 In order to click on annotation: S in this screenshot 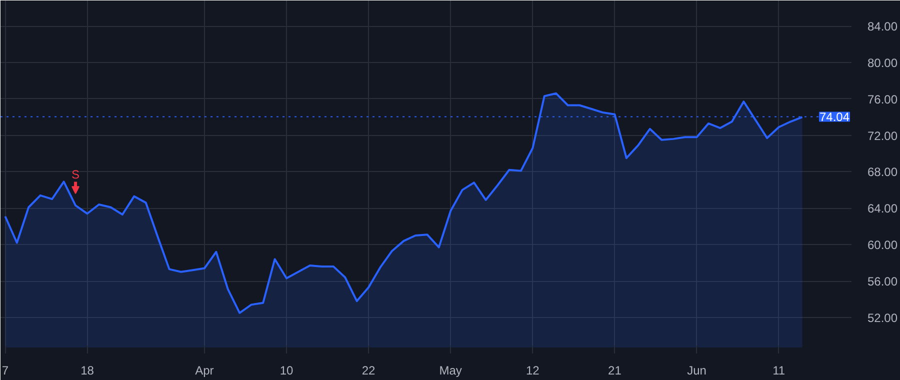, I will do `click(76, 175)`.